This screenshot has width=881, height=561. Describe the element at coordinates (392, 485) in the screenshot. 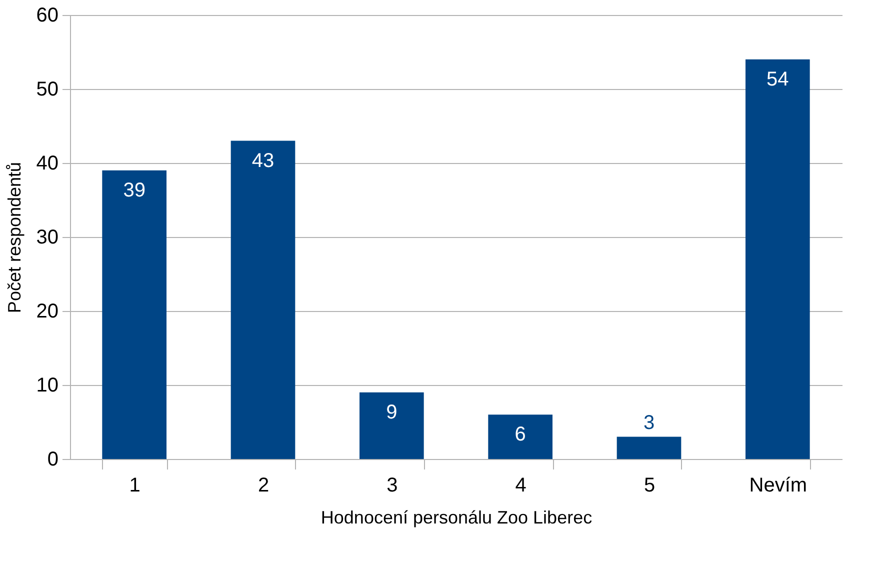

I see `x-tick-label: 3` at that location.